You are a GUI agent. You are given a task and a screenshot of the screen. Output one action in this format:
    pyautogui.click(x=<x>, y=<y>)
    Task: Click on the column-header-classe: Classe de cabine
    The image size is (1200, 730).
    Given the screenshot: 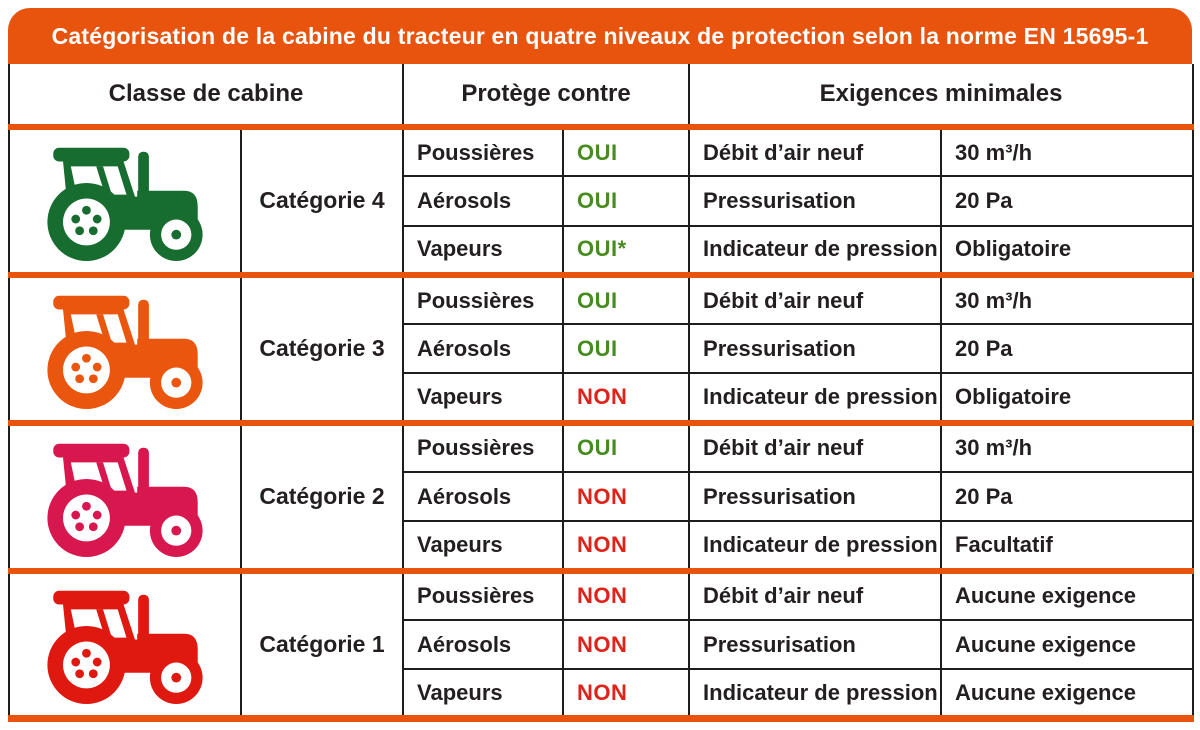 What is the action you would take?
    pyautogui.click(x=206, y=97)
    